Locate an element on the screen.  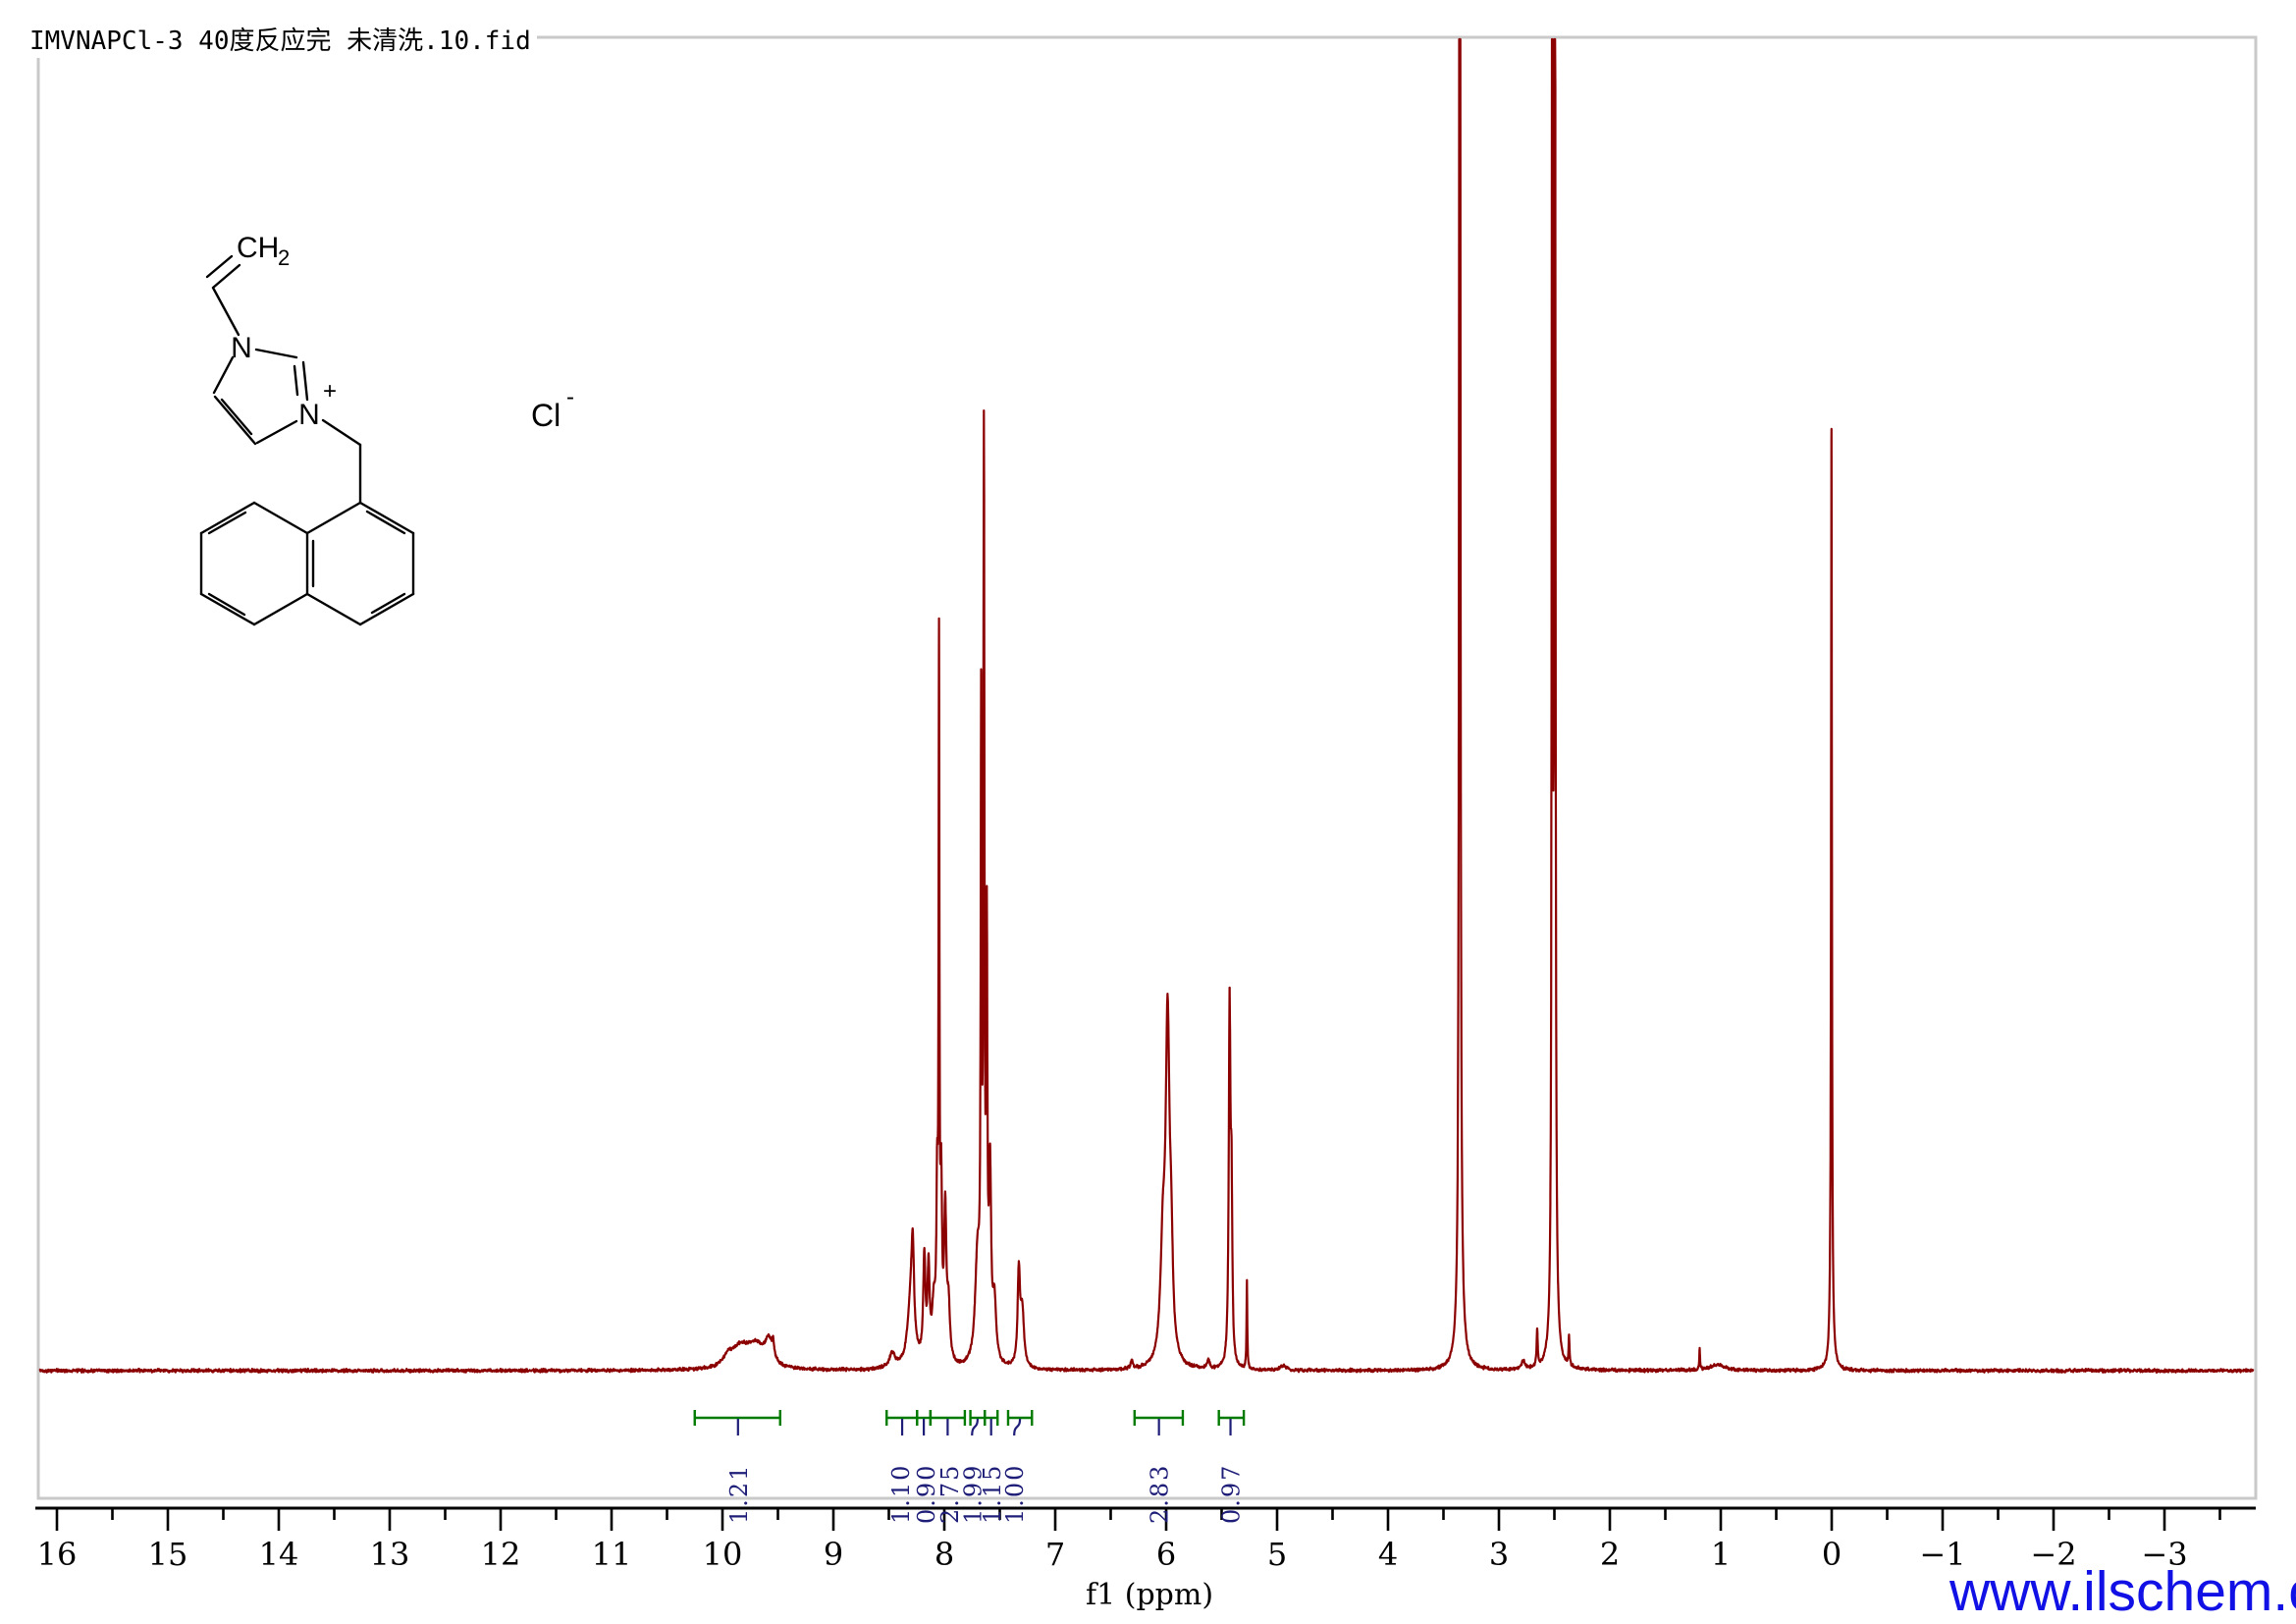
x-axis-tick-label: −2 is located at coordinates (2053, 1554).